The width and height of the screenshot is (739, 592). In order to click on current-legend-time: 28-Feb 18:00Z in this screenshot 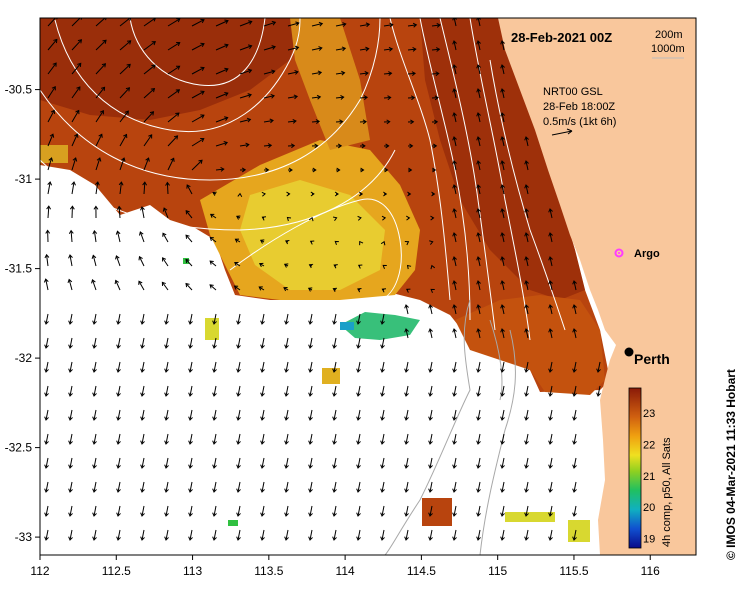, I will do `click(579, 107)`.